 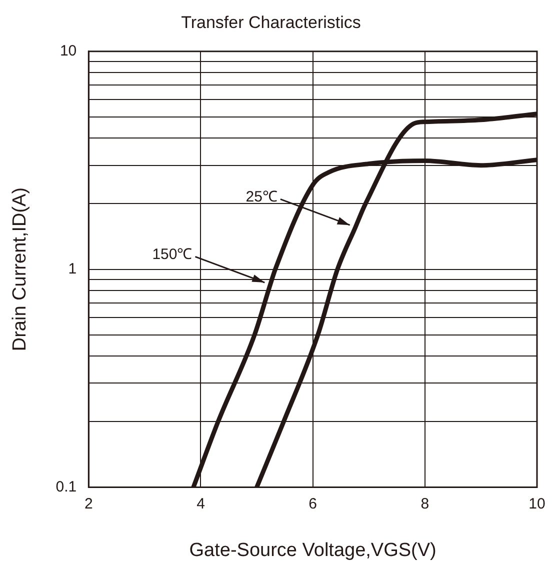 What do you see at coordinates (312, 503) in the screenshot?
I see `x-tick-label: 6` at bounding box center [312, 503].